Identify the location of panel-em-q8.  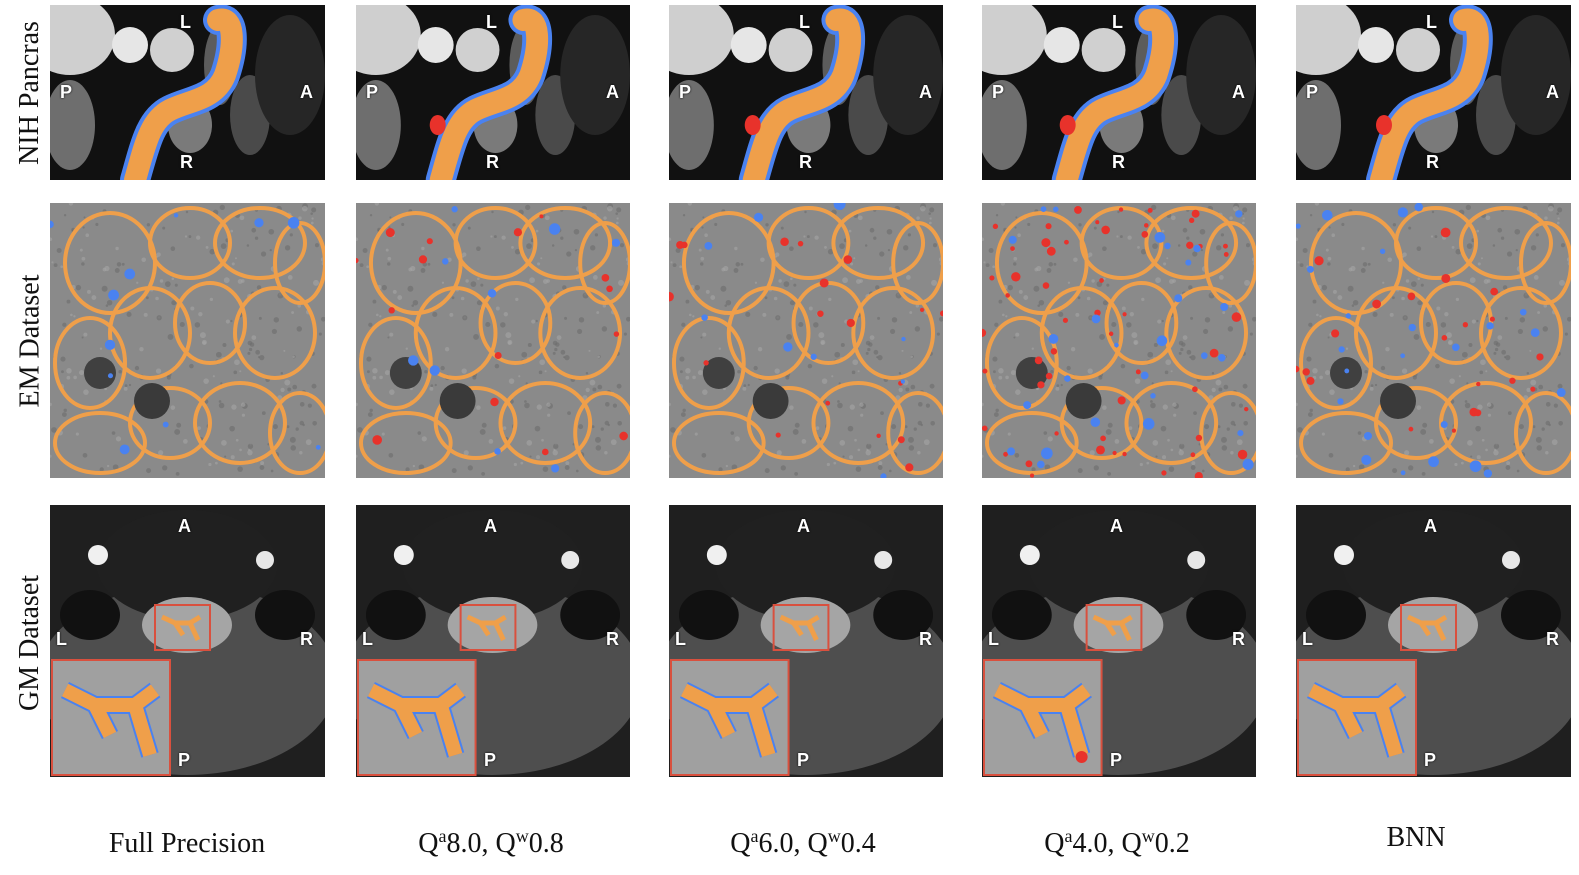
(493, 340).